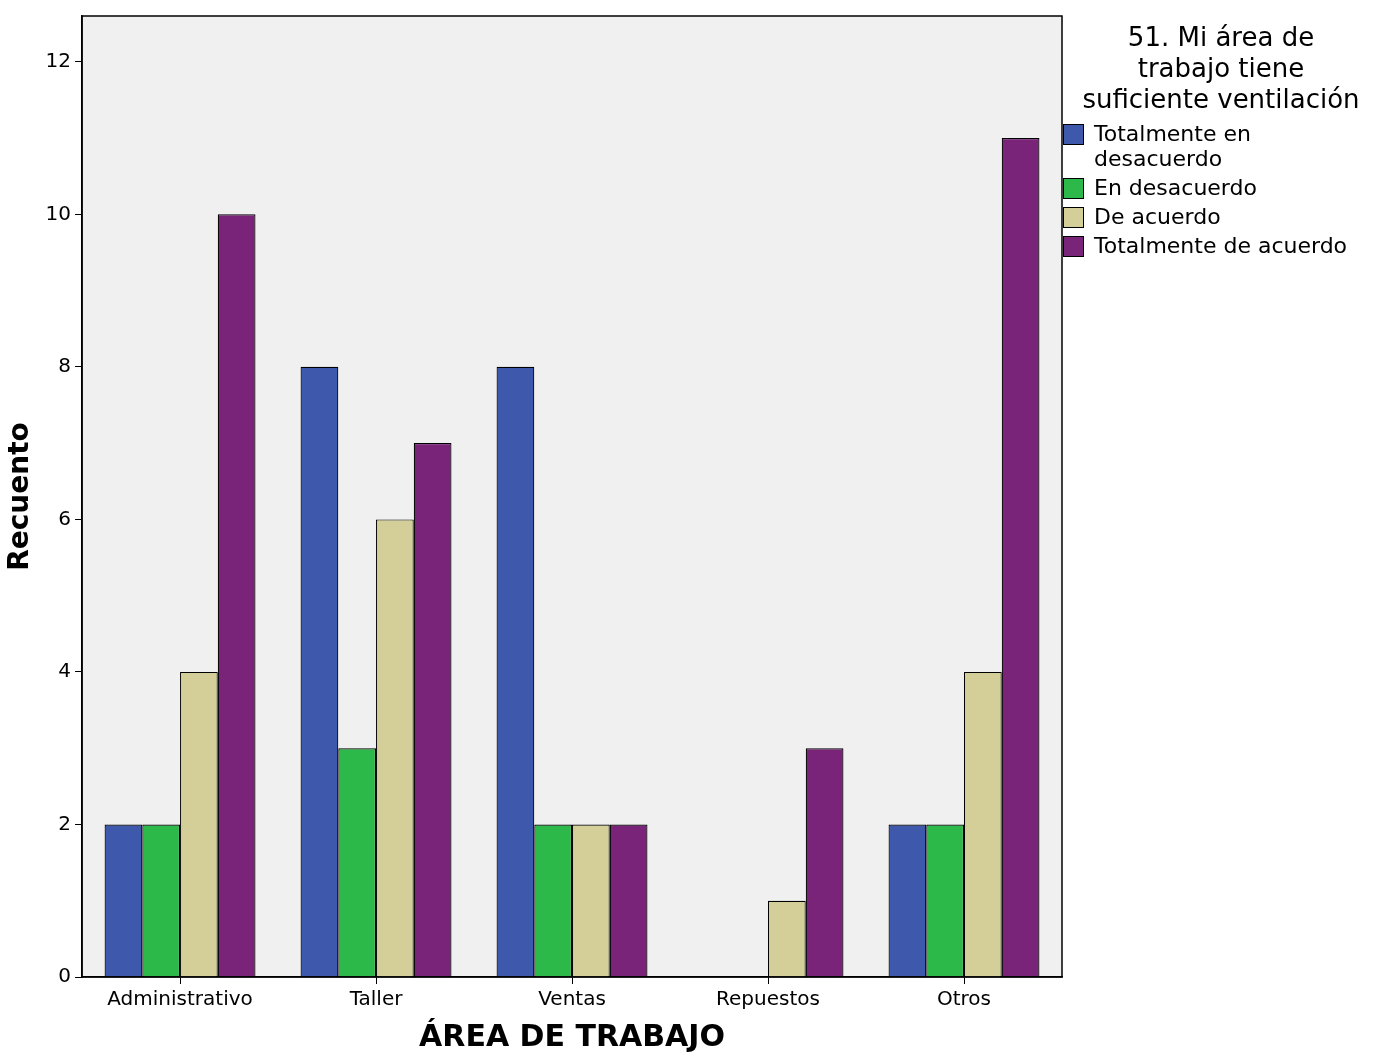  Describe the element at coordinates (1221, 245) in the screenshot. I see `legend-label: Totalmente de acuerdo` at that location.